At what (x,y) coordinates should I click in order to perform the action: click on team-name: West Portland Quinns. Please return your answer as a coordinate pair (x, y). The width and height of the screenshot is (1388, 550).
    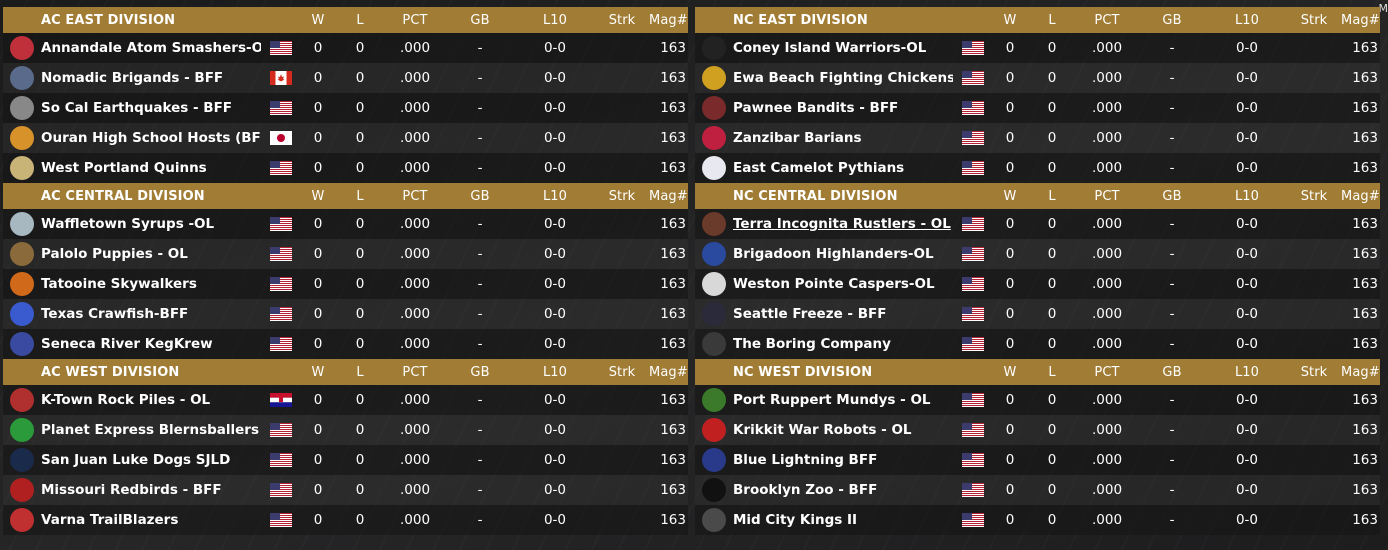
    Looking at the image, I should click on (124, 168).